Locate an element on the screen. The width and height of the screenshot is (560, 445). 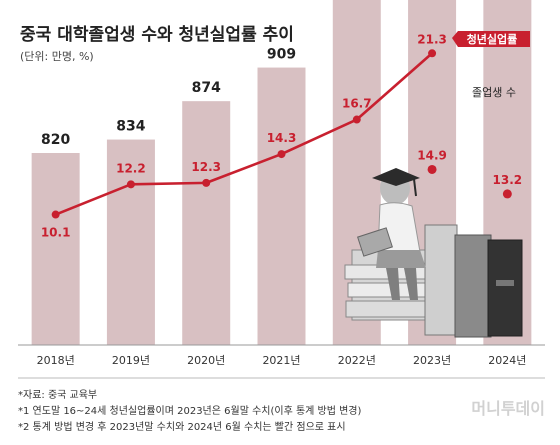
dot-value-label-5: 14.9 is located at coordinates (432, 155).